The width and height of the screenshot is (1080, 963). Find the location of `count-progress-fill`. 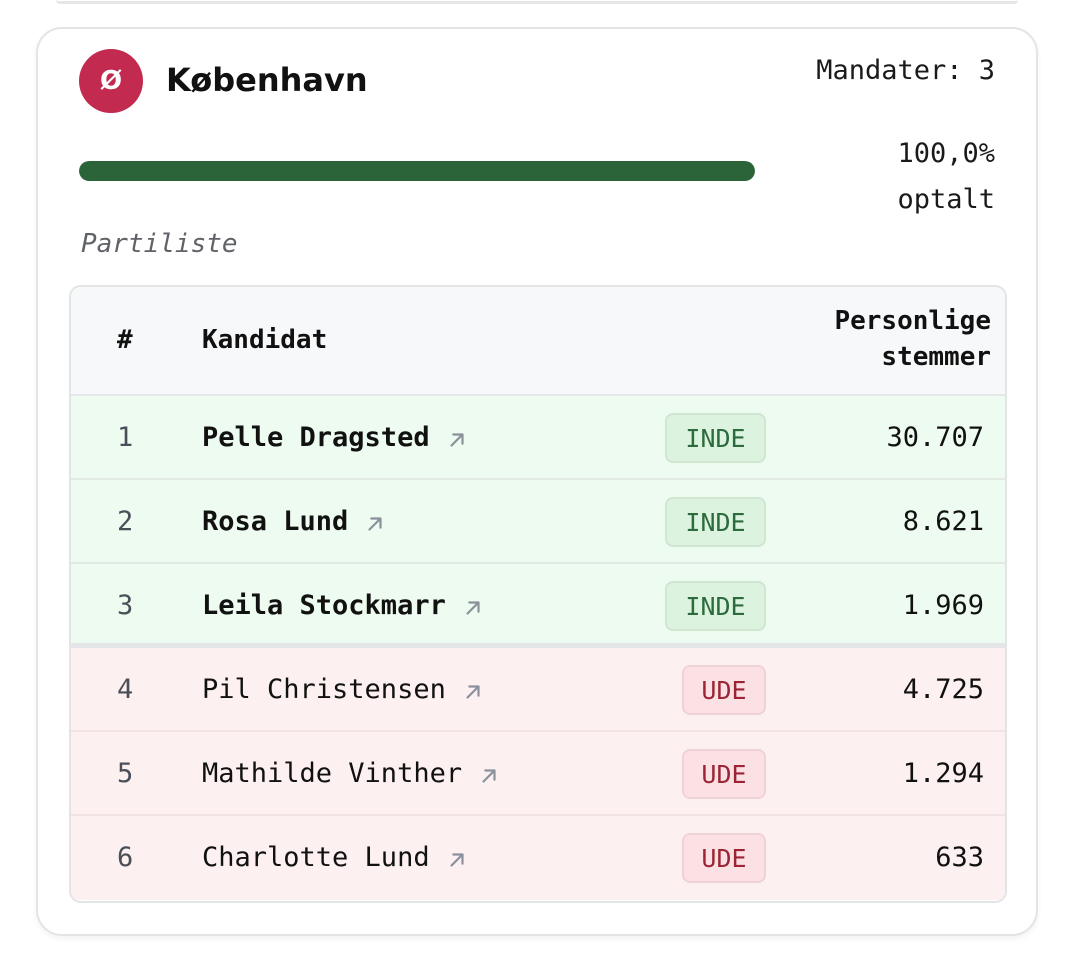

count-progress-fill is located at coordinates (417, 171).